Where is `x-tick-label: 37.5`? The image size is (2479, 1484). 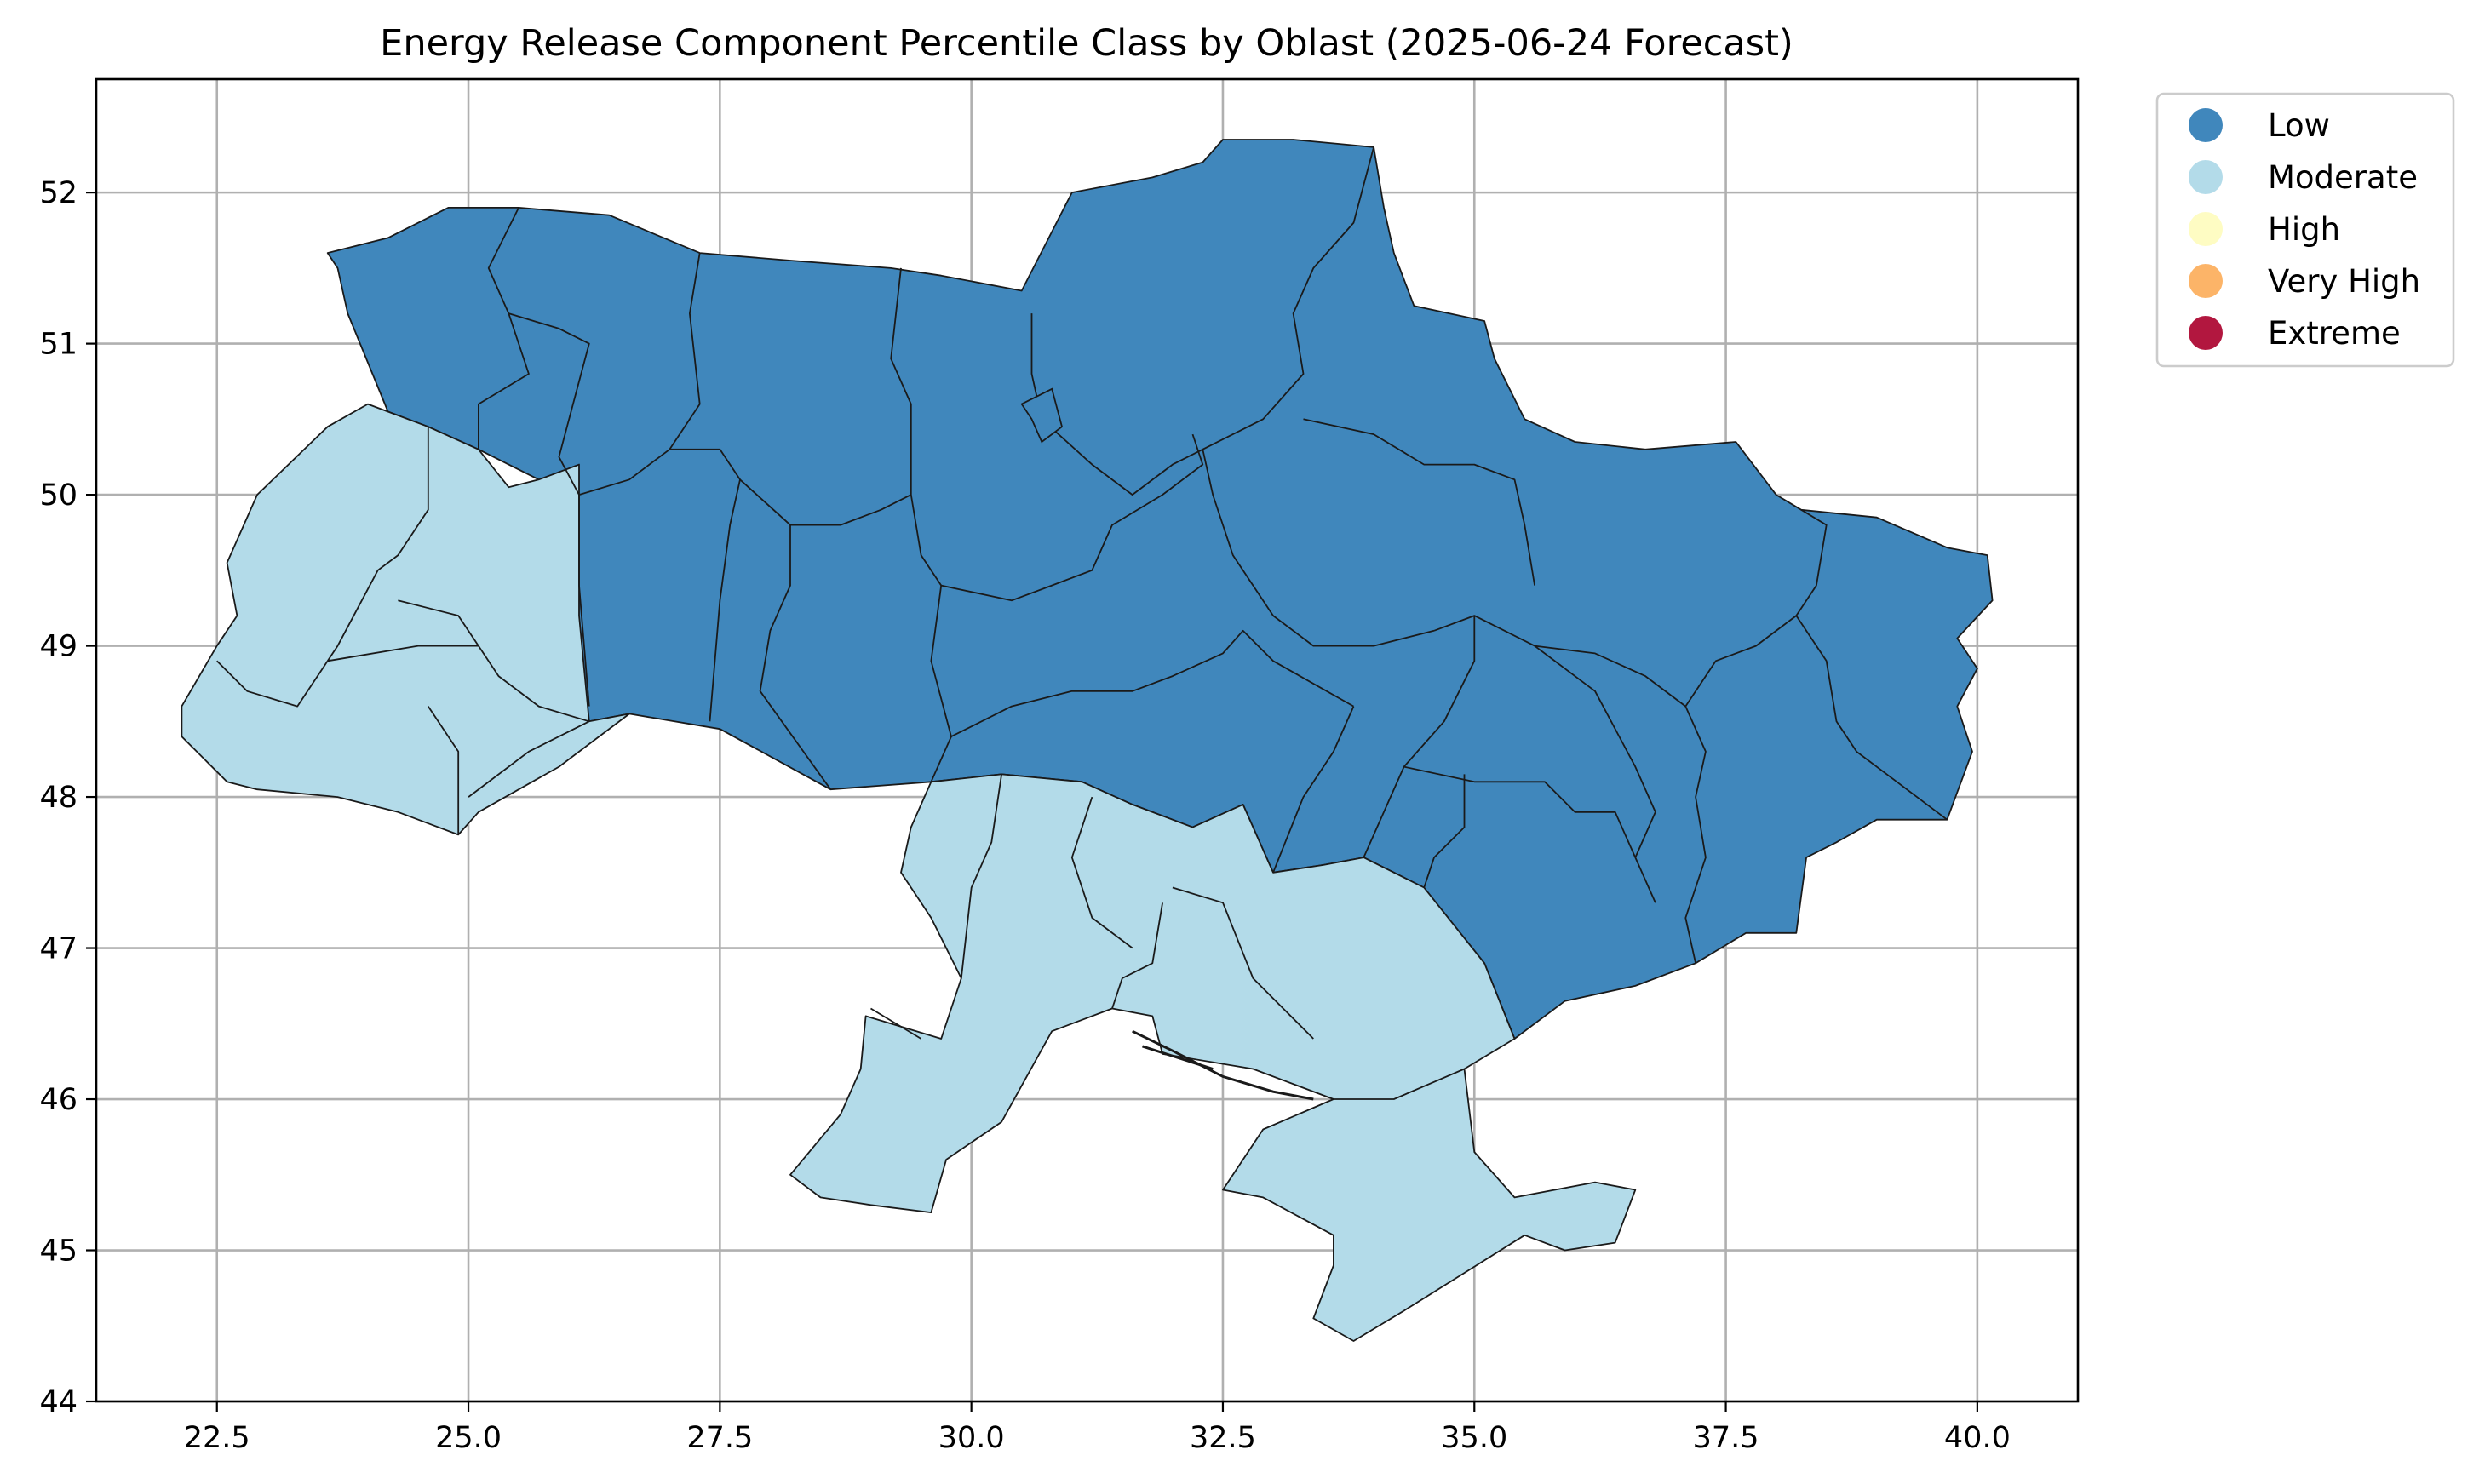 x-tick-label: 37.5 is located at coordinates (1726, 1438).